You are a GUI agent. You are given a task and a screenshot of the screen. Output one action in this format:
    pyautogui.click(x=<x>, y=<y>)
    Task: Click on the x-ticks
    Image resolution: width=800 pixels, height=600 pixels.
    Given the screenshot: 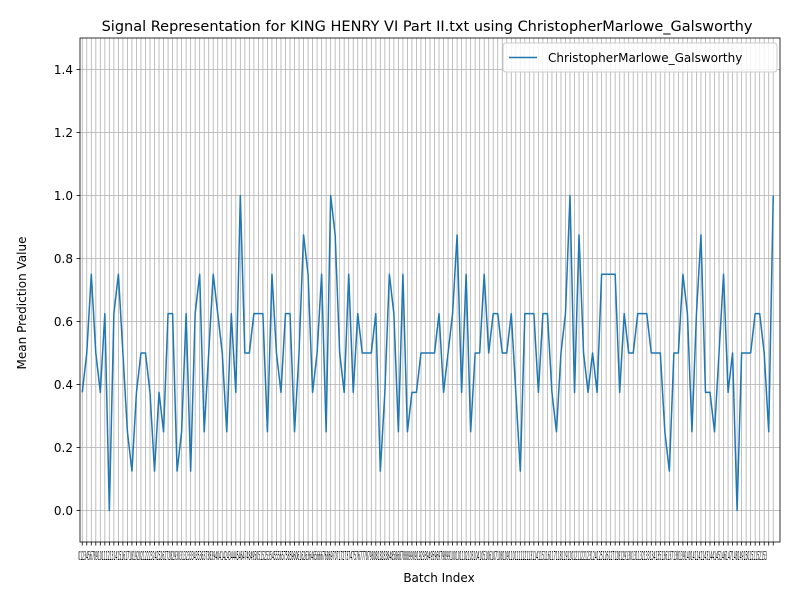 What is the action you would take?
    pyautogui.click(x=427, y=544)
    